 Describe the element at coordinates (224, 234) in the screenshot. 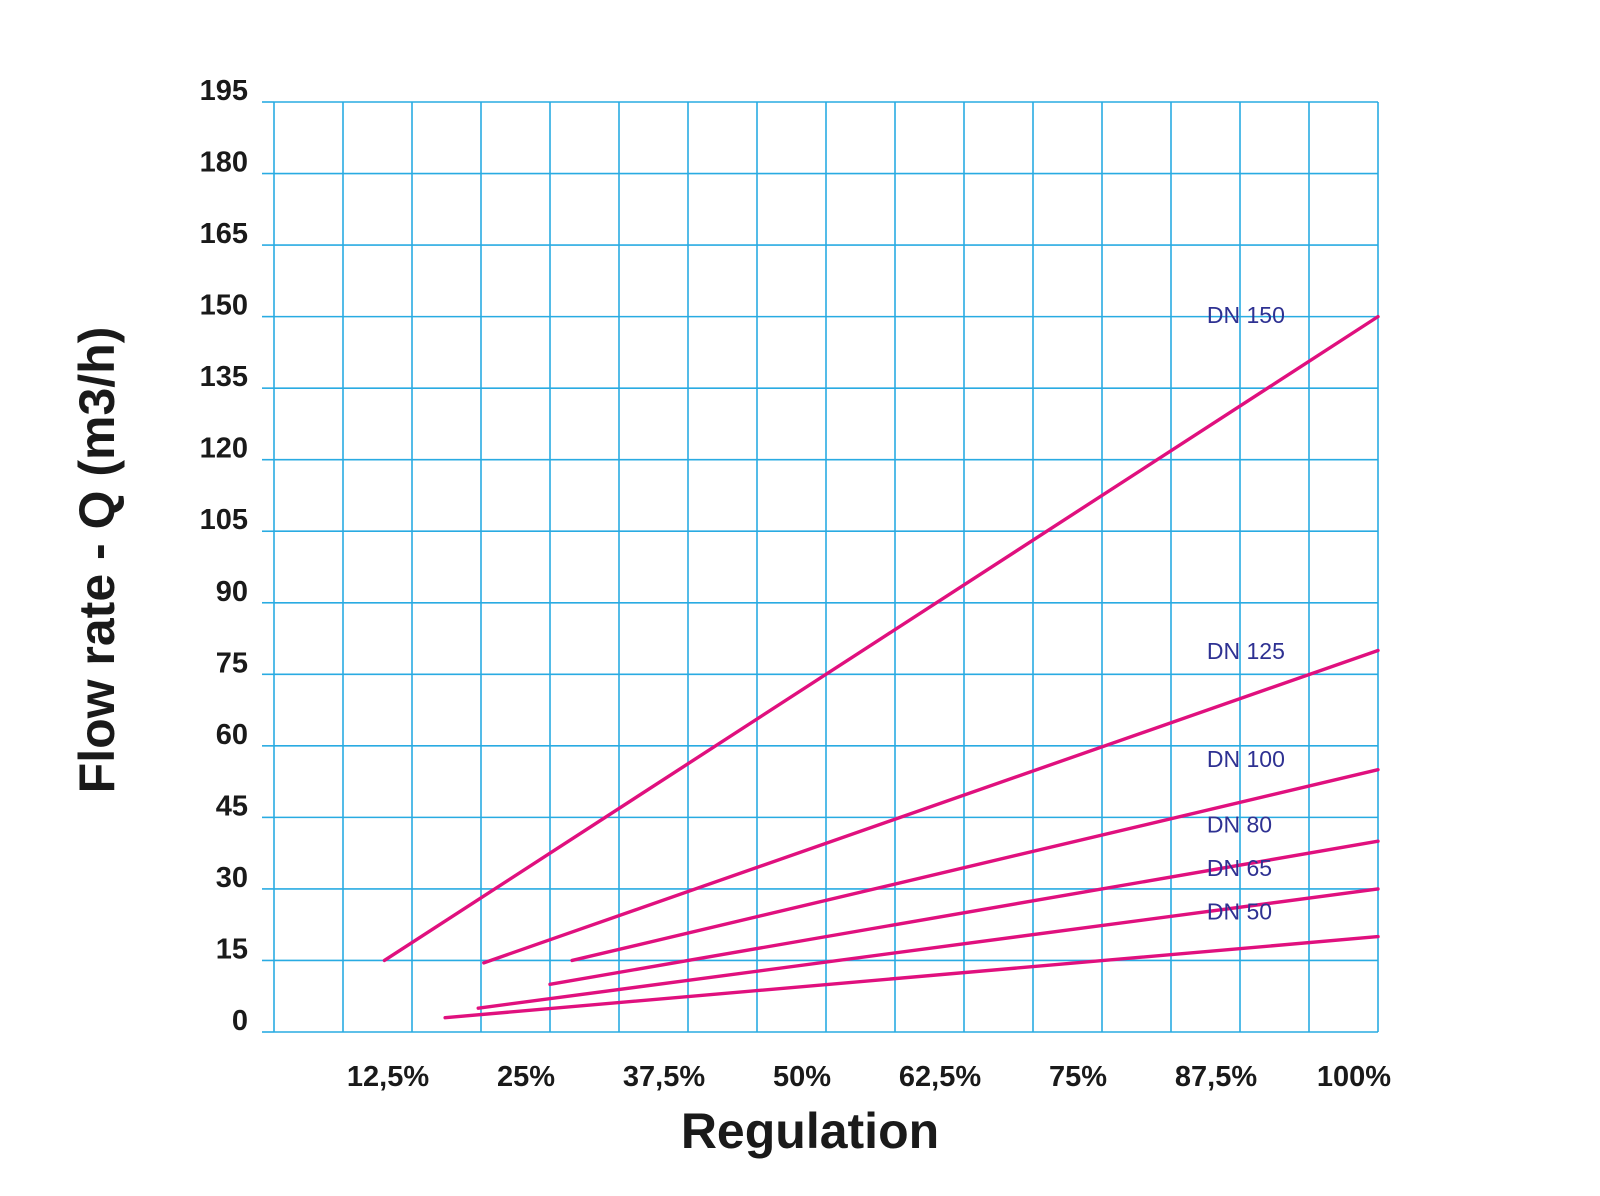

I see `y-tick-label: 165` at that location.